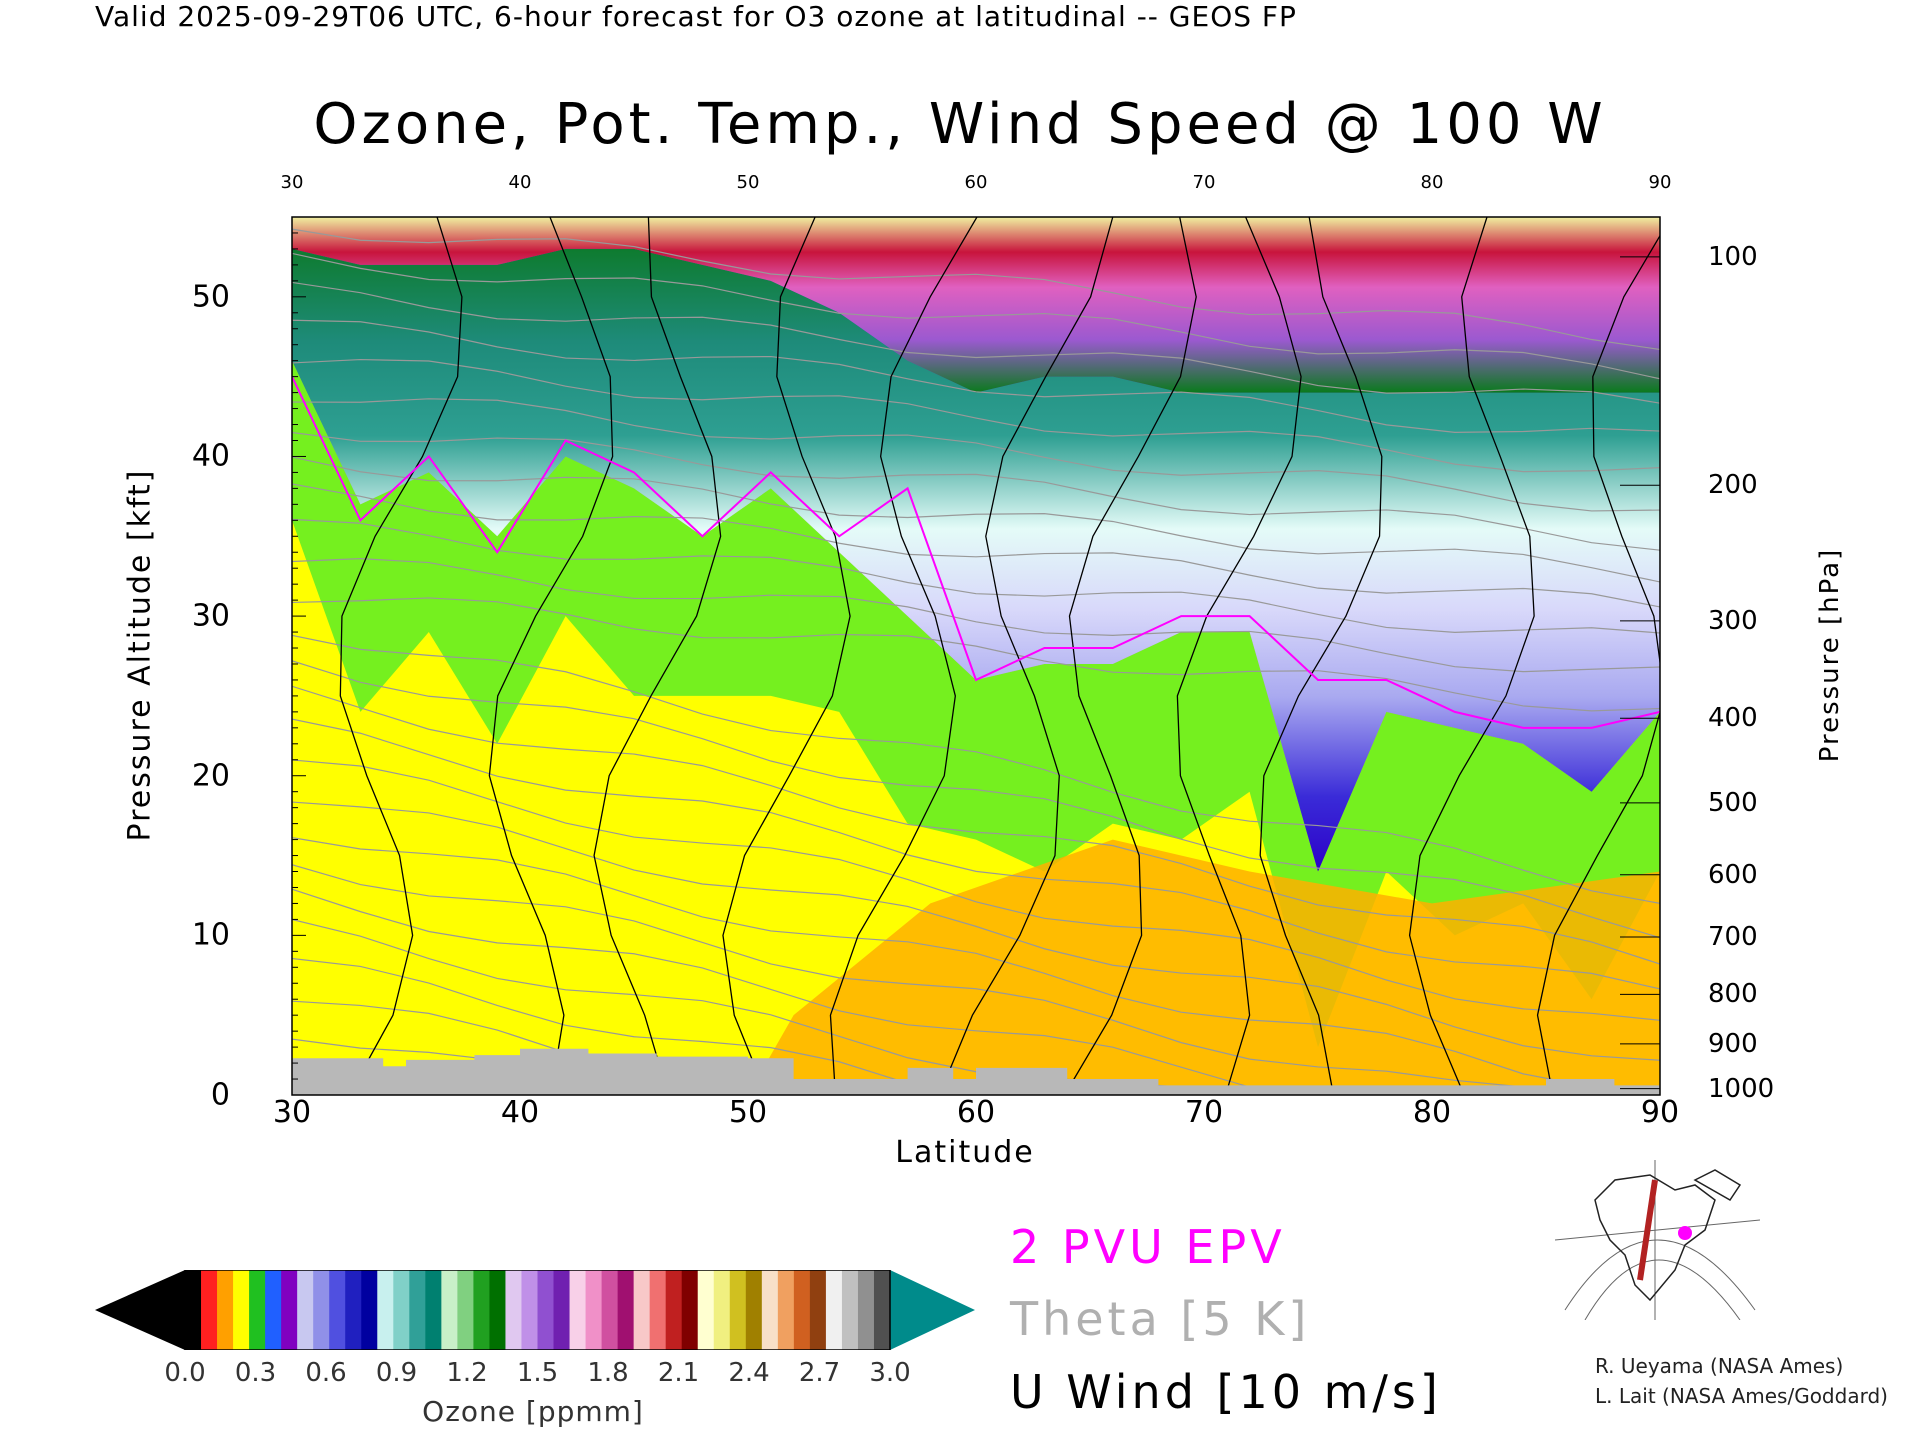 This screenshot has height=1440, width=1920. Describe the element at coordinates (292, 182) in the screenshot. I see `top-tick-label: 30` at that location.